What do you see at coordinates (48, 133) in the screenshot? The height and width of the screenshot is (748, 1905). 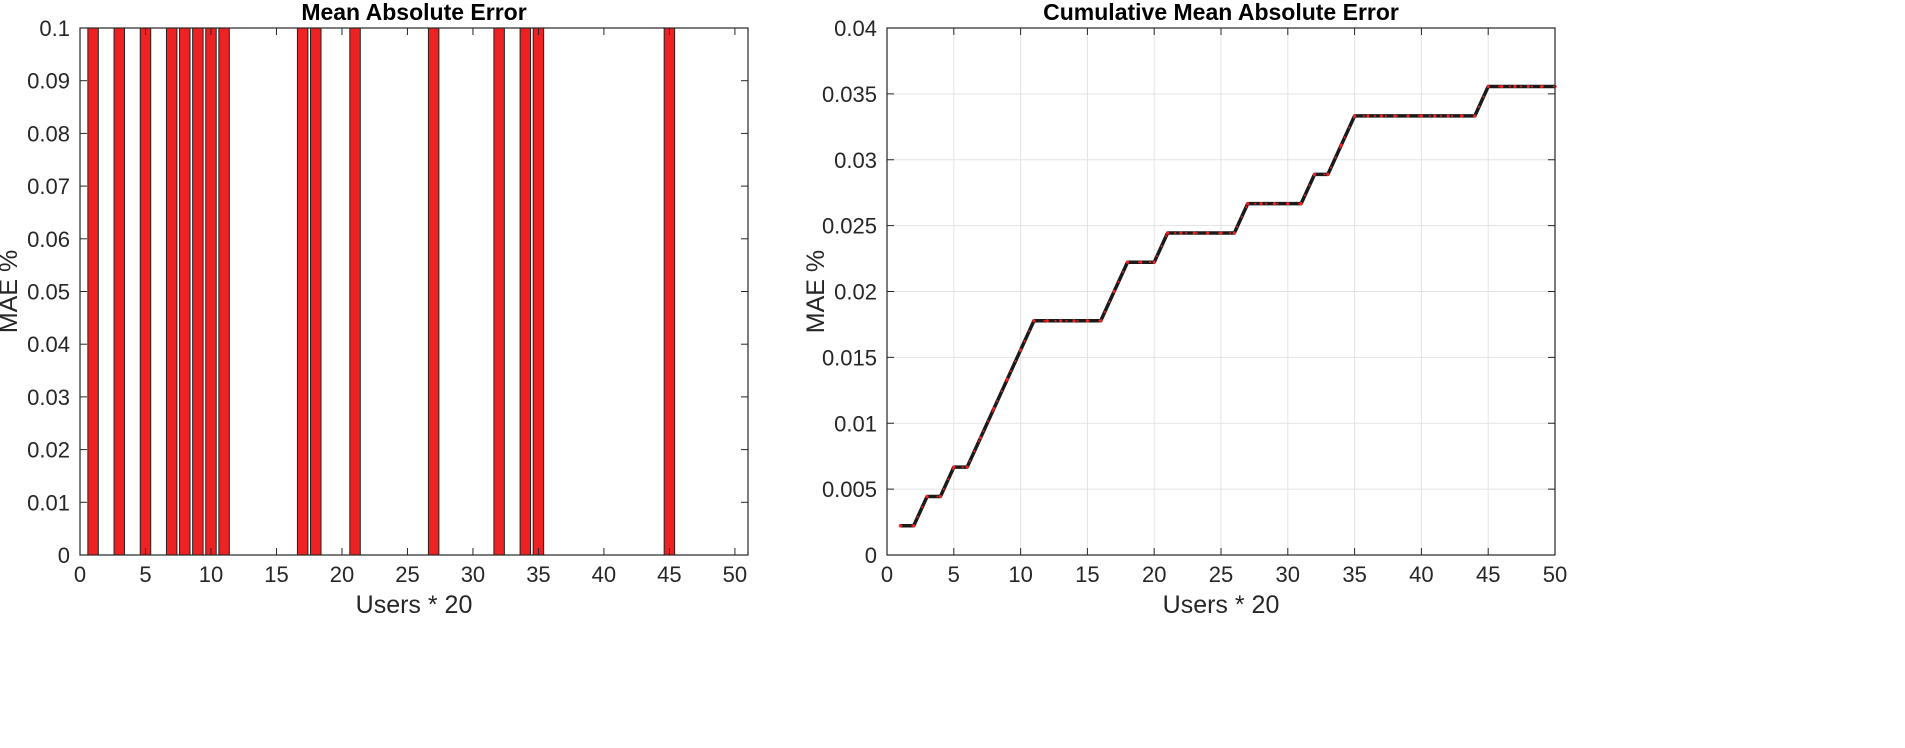 I see `y-tick-label: 0.08` at bounding box center [48, 133].